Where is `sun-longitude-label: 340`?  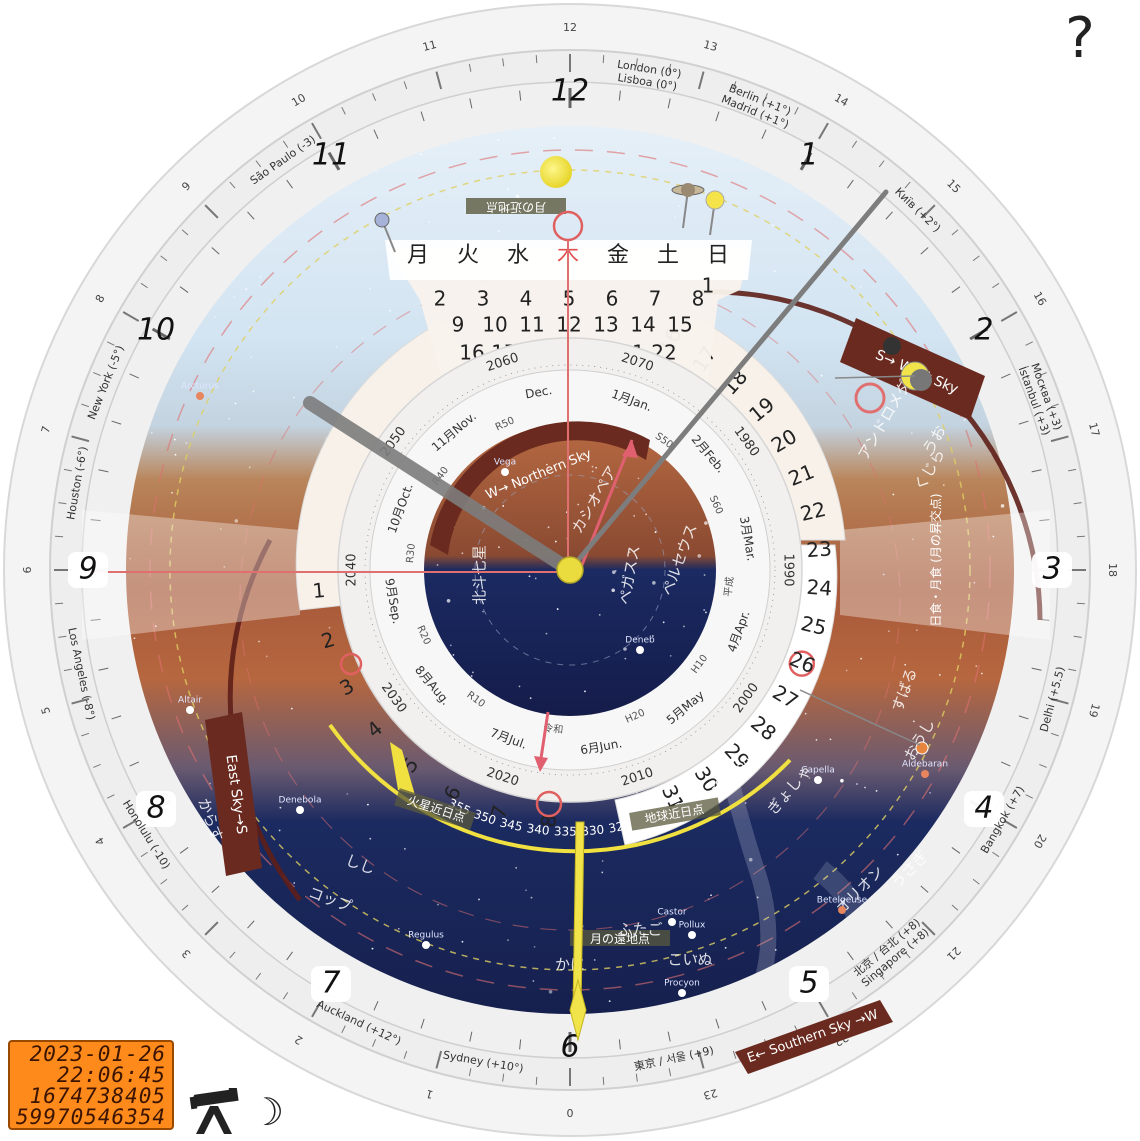 sun-longitude-label: 340 is located at coordinates (538, 829).